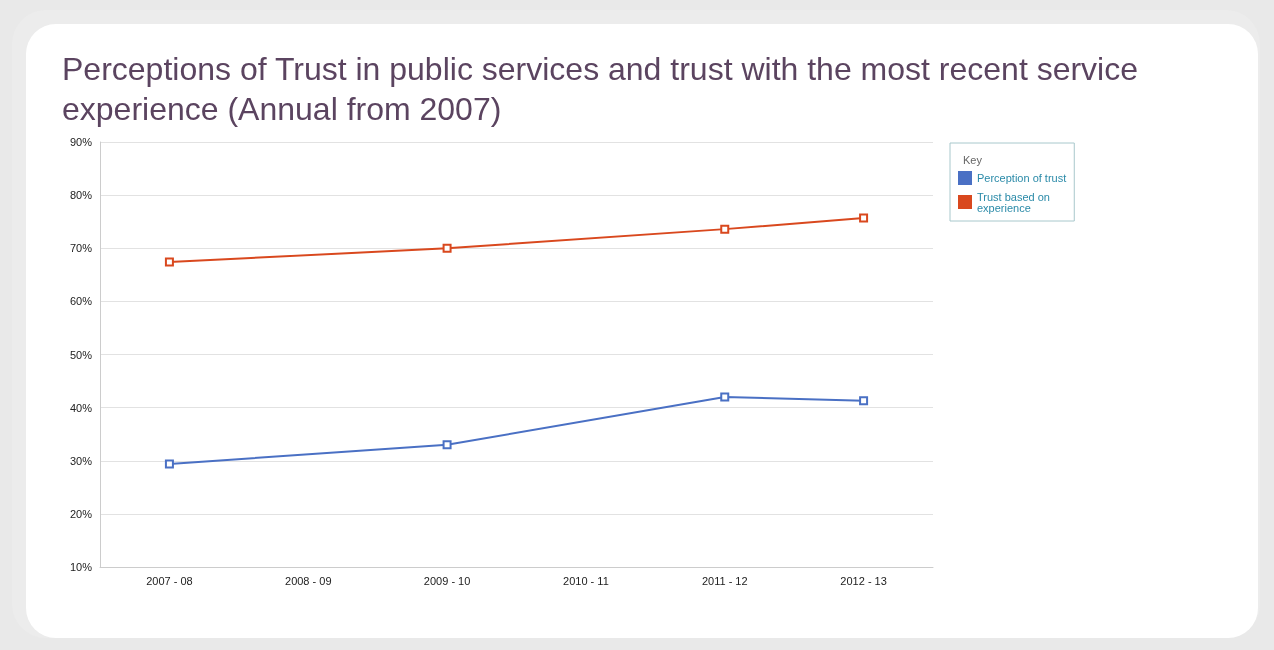 Image resolution: width=1274 pixels, height=650 pixels. What do you see at coordinates (1015, 202) in the screenshot?
I see `legend-label: Trust based on experience` at bounding box center [1015, 202].